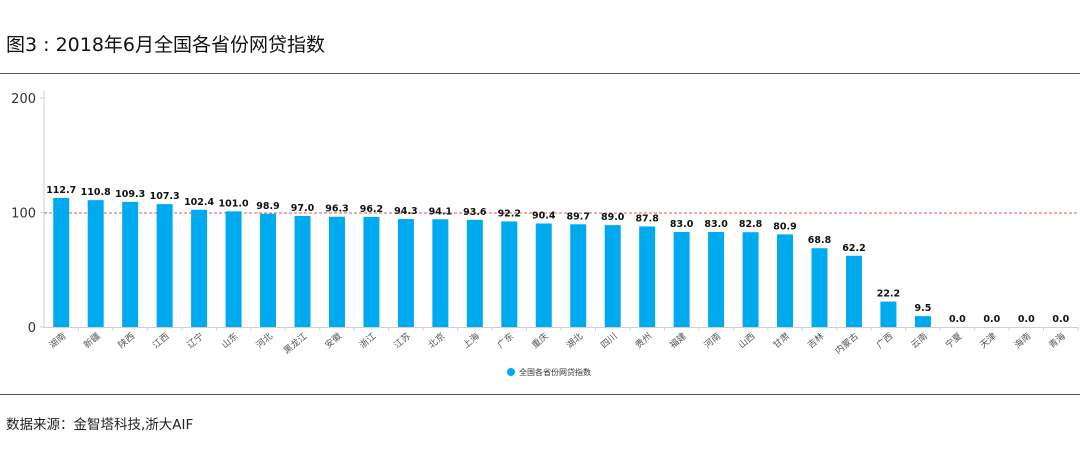  What do you see at coordinates (922, 308) in the screenshot?
I see `value-label: 9.5` at bounding box center [922, 308].